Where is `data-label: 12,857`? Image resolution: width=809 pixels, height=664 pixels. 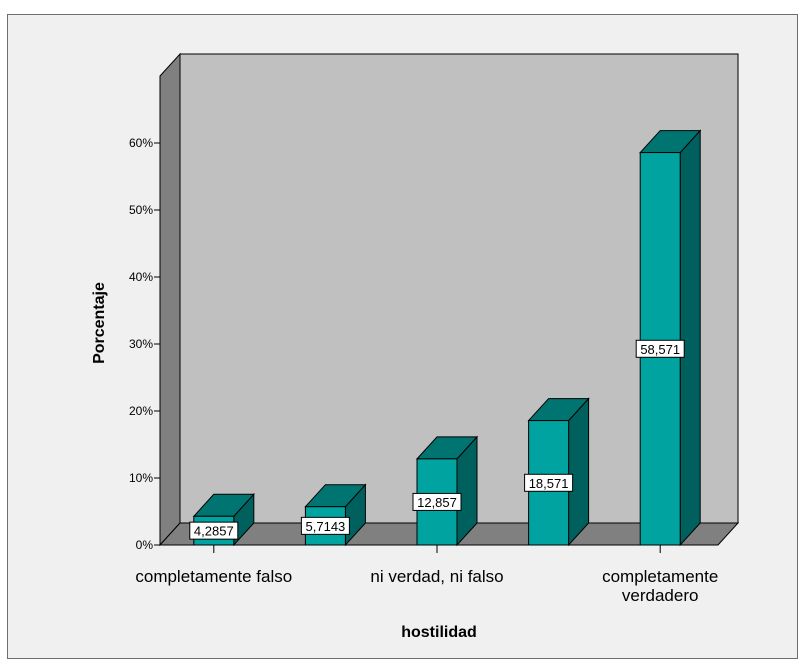
data-label: 12,857 is located at coordinates (437, 501).